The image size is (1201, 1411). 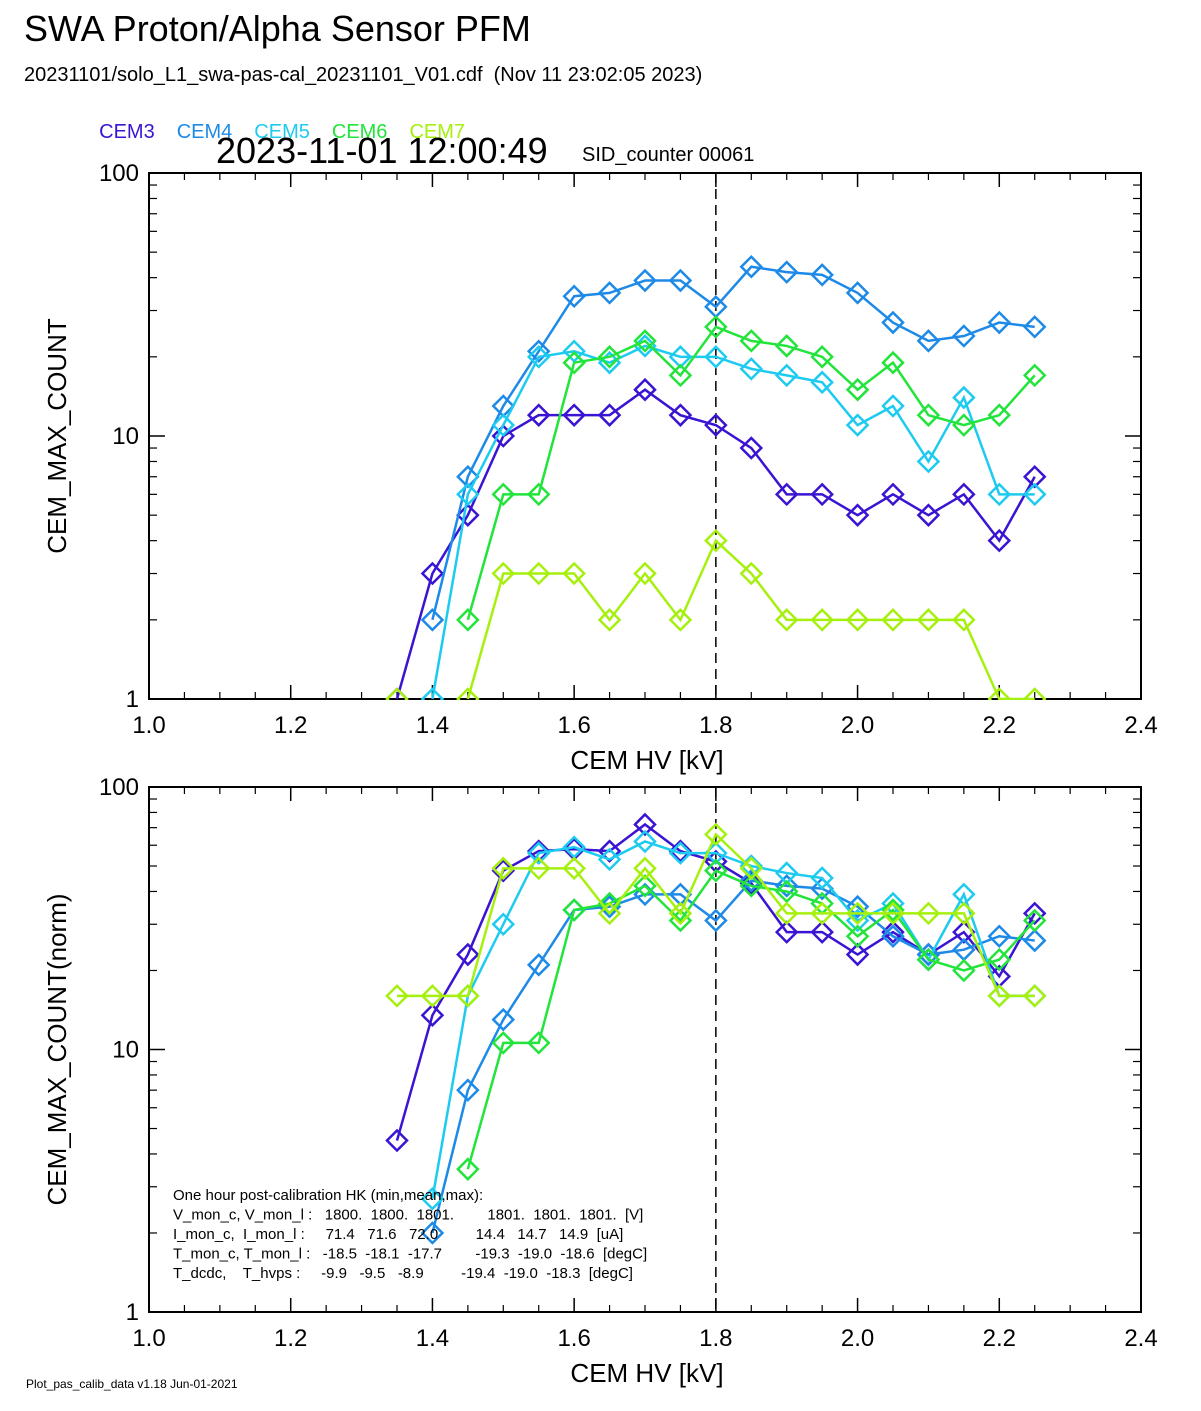 What do you see at coordinates (132, 1384) in the screenshot?
I see `footer-version: Plot_pas_calib_data v1.18 Jun-01-2021` at bounding box center [132, 1384].